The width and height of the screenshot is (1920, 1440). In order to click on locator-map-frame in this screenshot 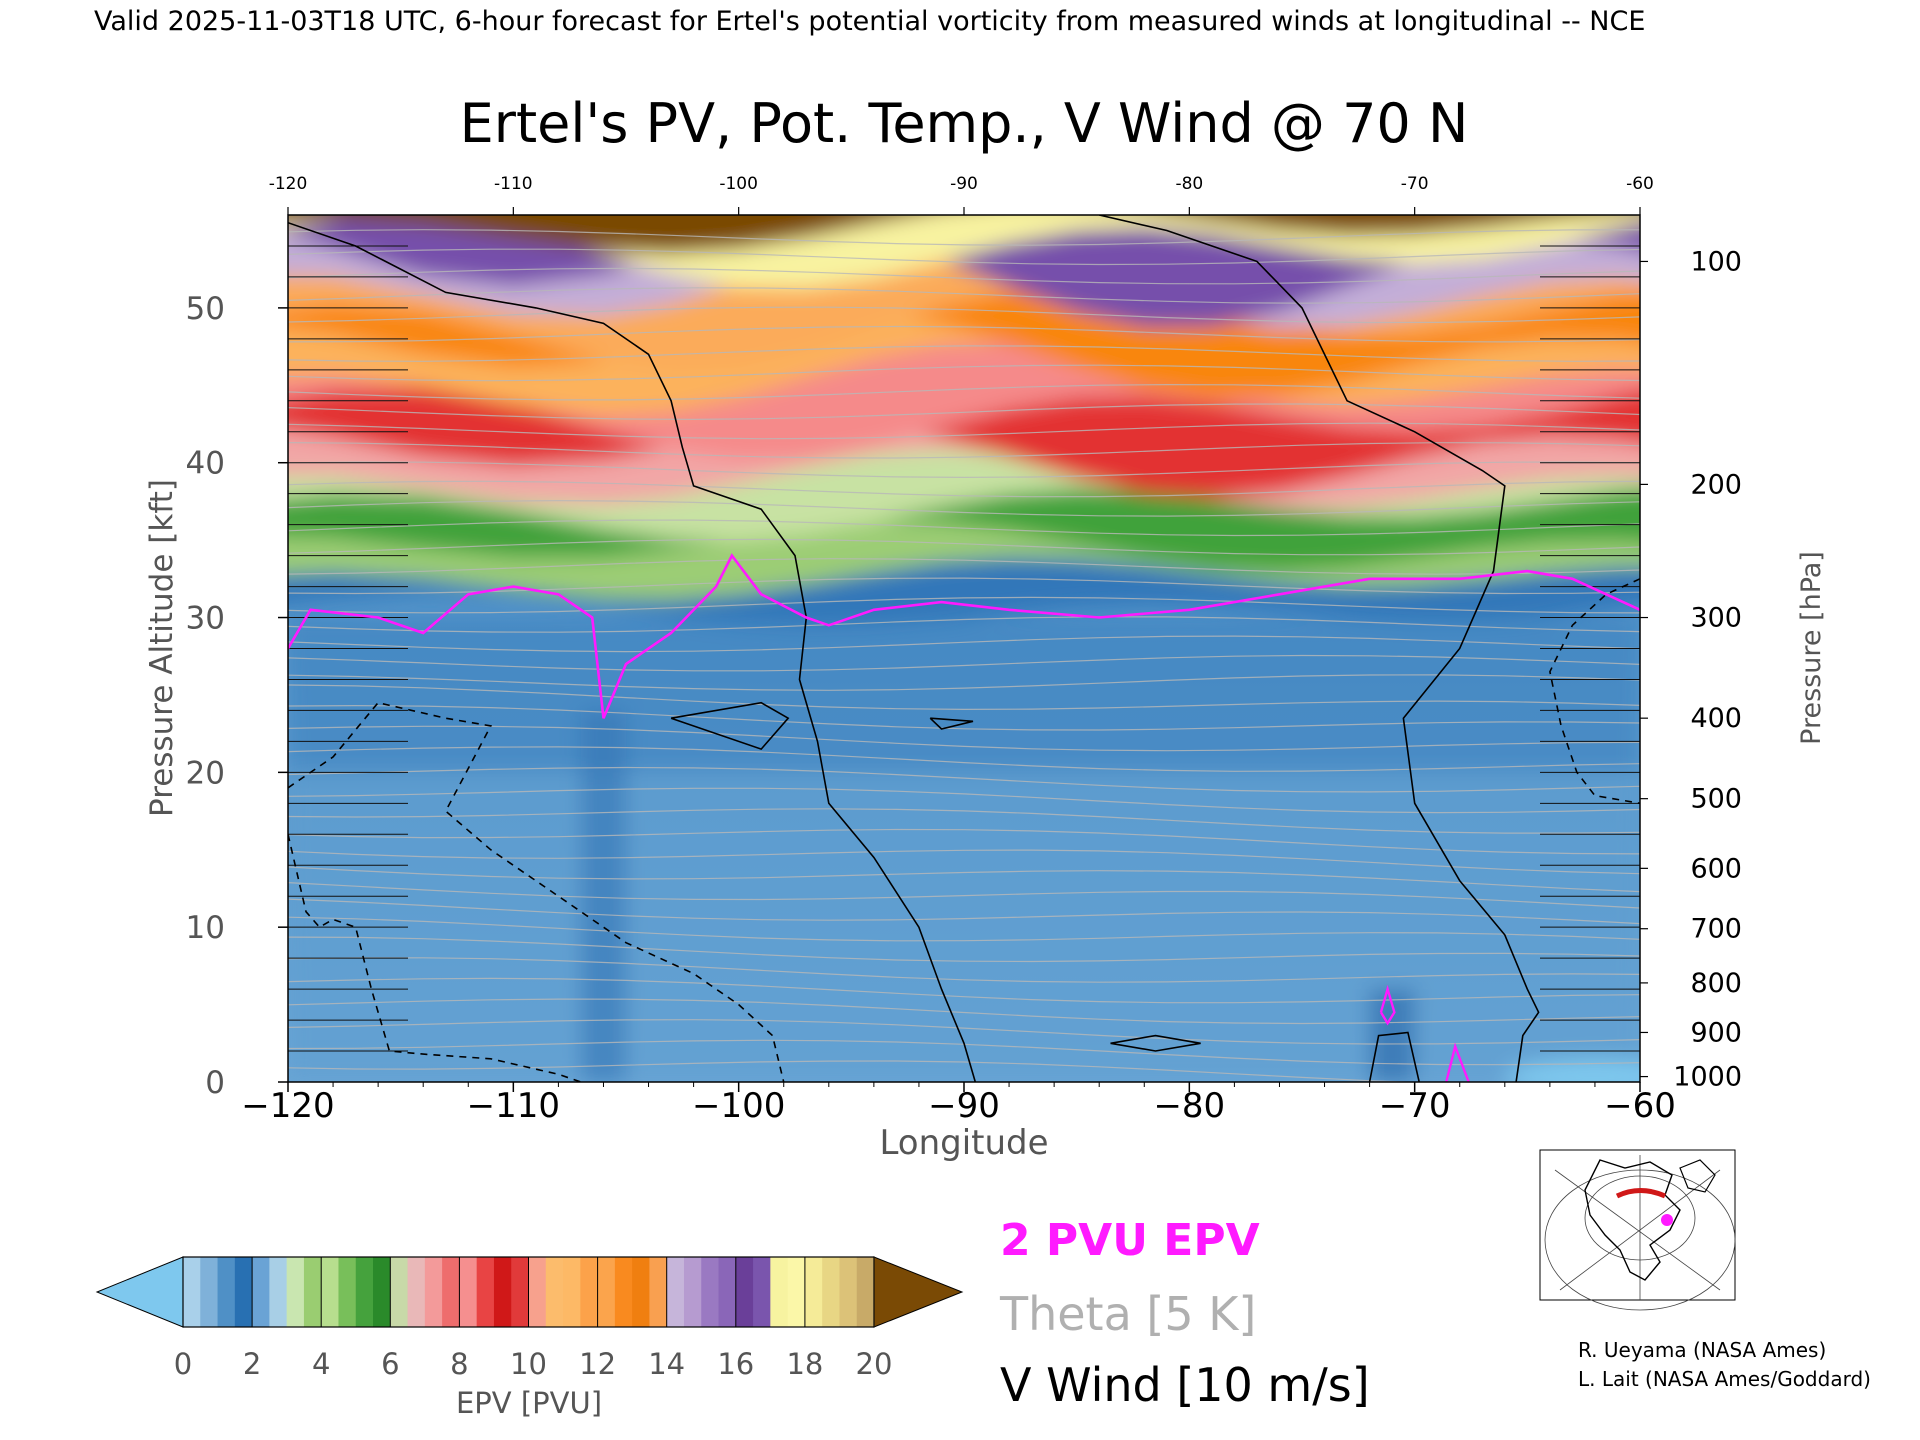, I will do `click(1637, 1225)`.